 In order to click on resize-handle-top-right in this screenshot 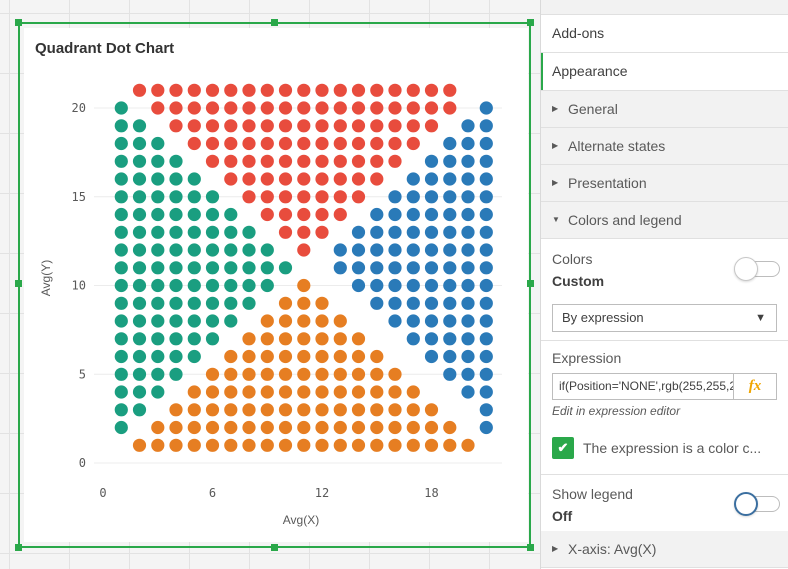, I will do `click(530, 22)`.